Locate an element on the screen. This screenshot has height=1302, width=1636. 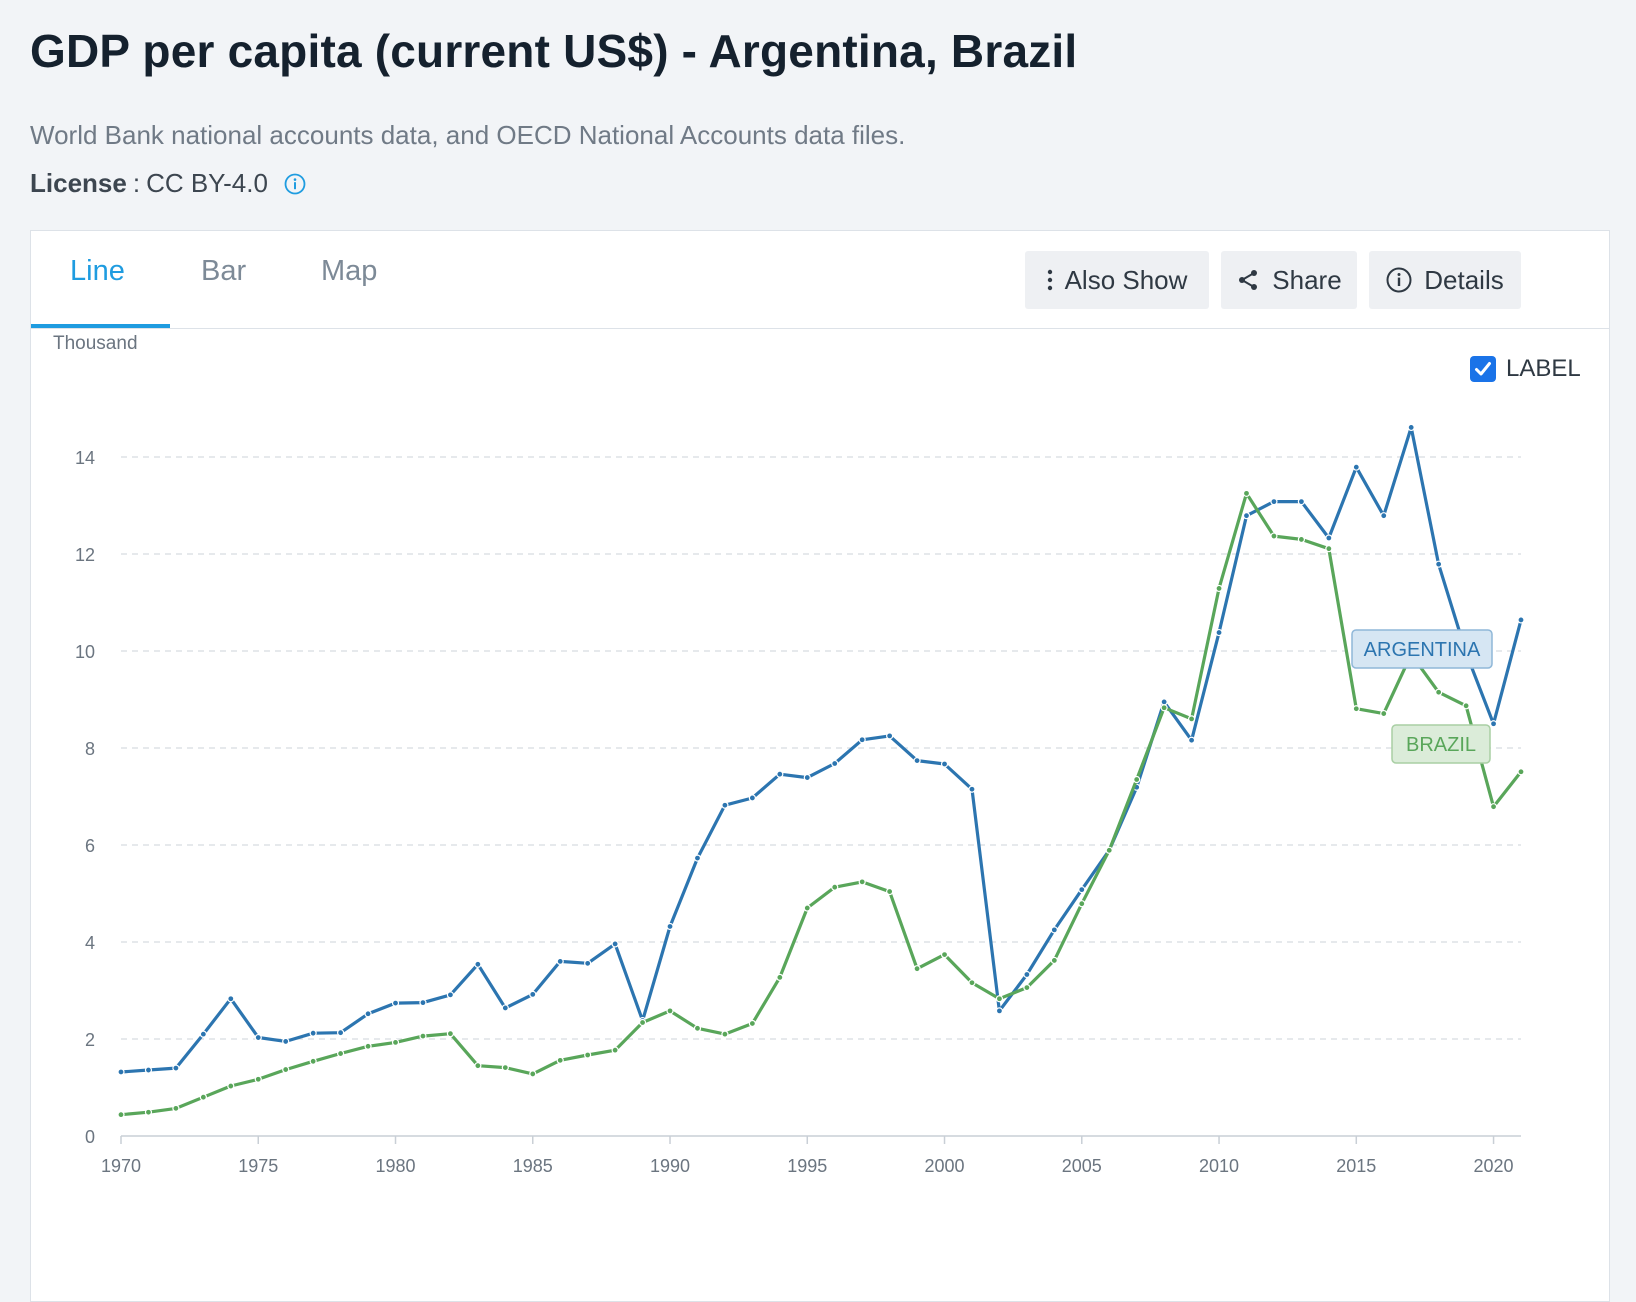
x-tick-label: 2015 is located at coordinates (1356, 1166).